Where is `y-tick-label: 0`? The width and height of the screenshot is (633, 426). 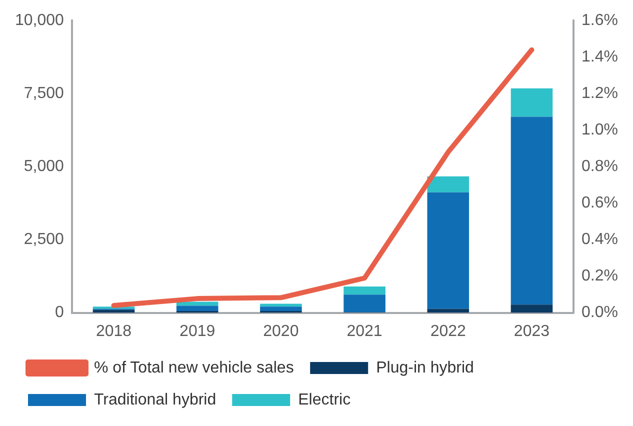 y-tick-label: 0 is located at coordinates (59, 313).